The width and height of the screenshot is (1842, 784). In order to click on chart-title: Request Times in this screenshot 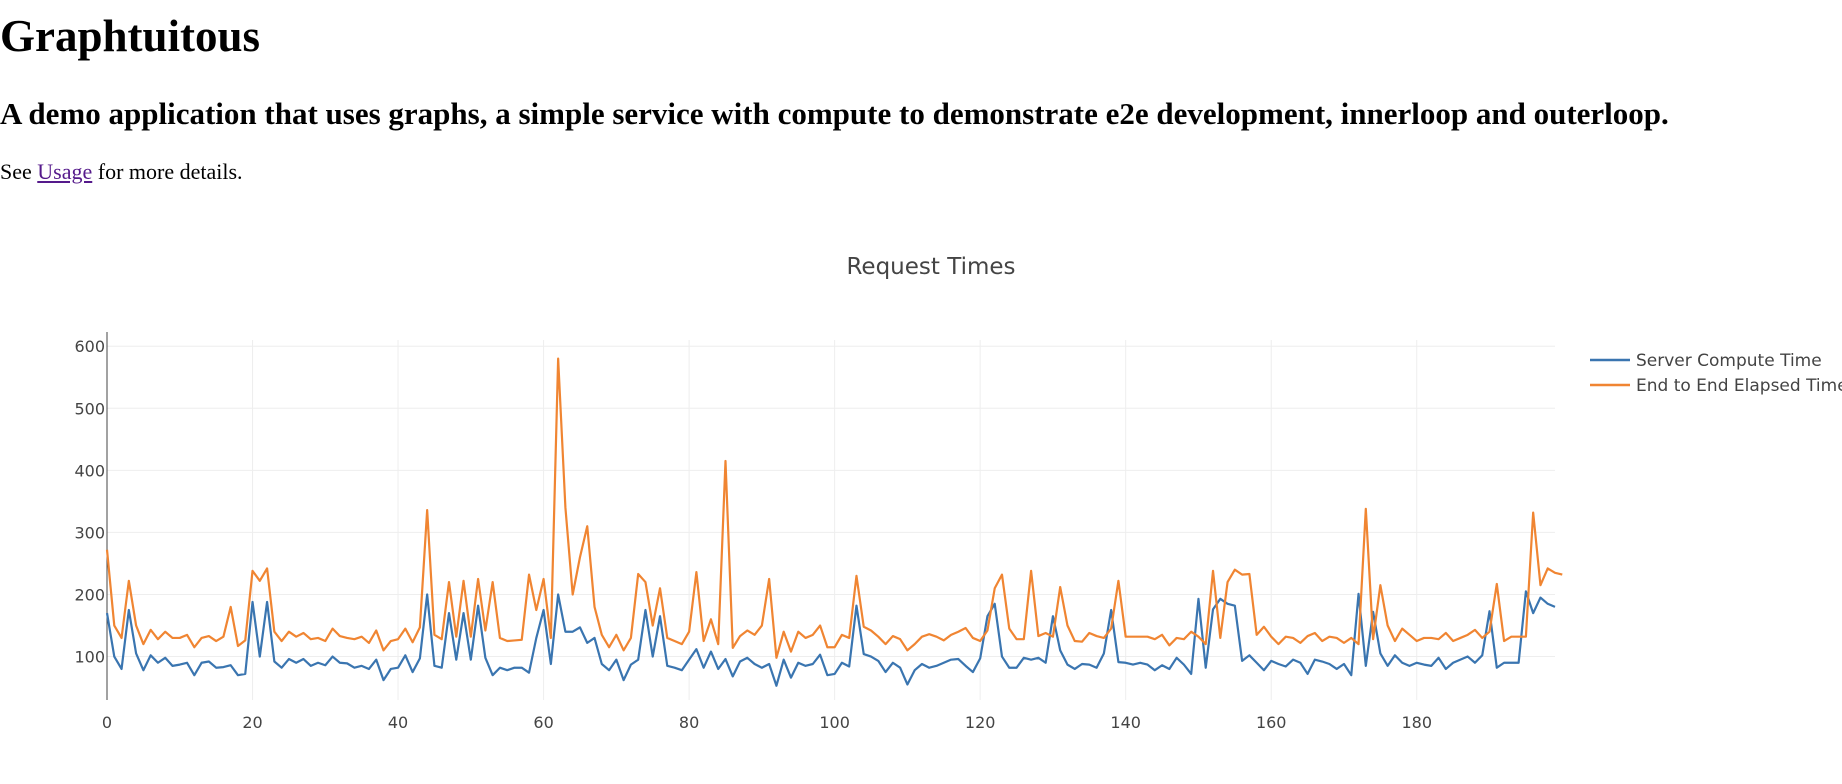, I will do `click(930, 267)`.